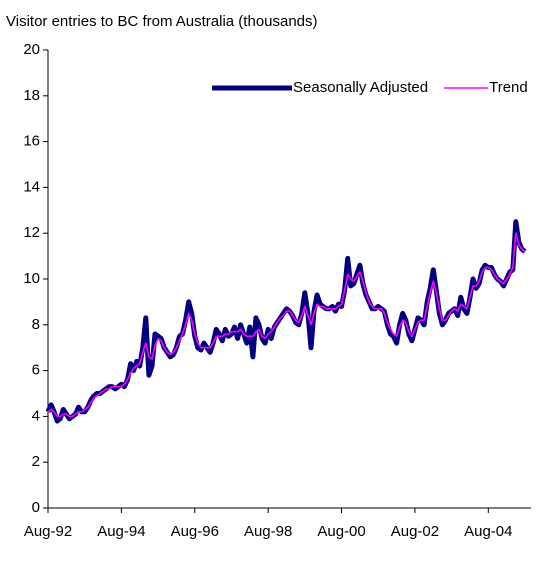 The height and width of the screenshot is (570, 559). I want to click on y-tick-label: 8, so click(36, 324).